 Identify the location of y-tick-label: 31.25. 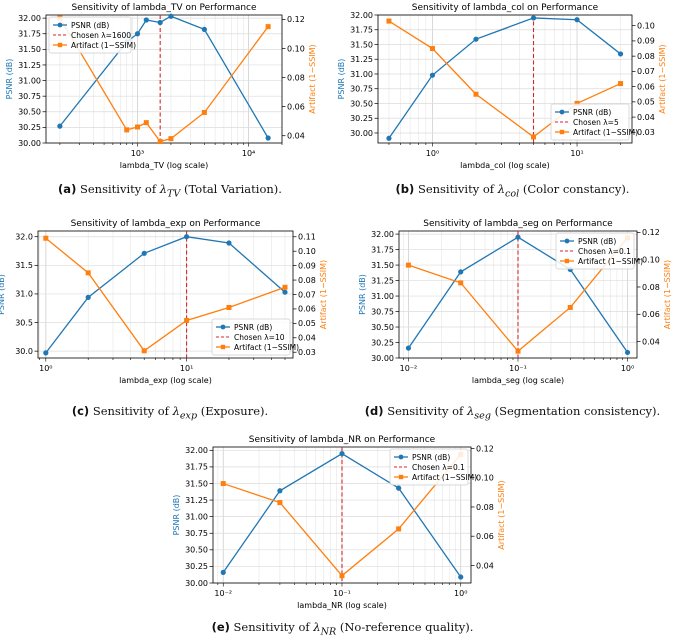
(361, 59).